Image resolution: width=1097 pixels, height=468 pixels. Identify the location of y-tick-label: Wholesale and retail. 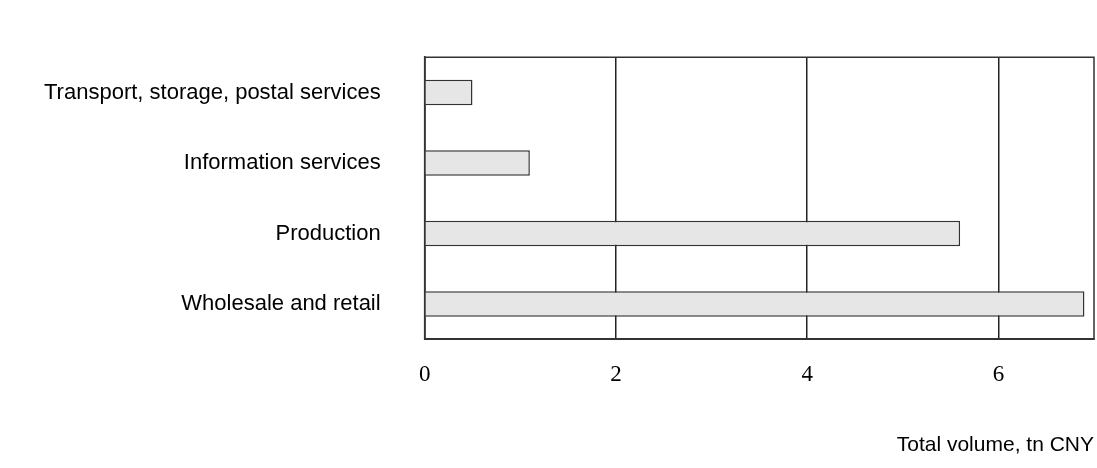
(281, 303).